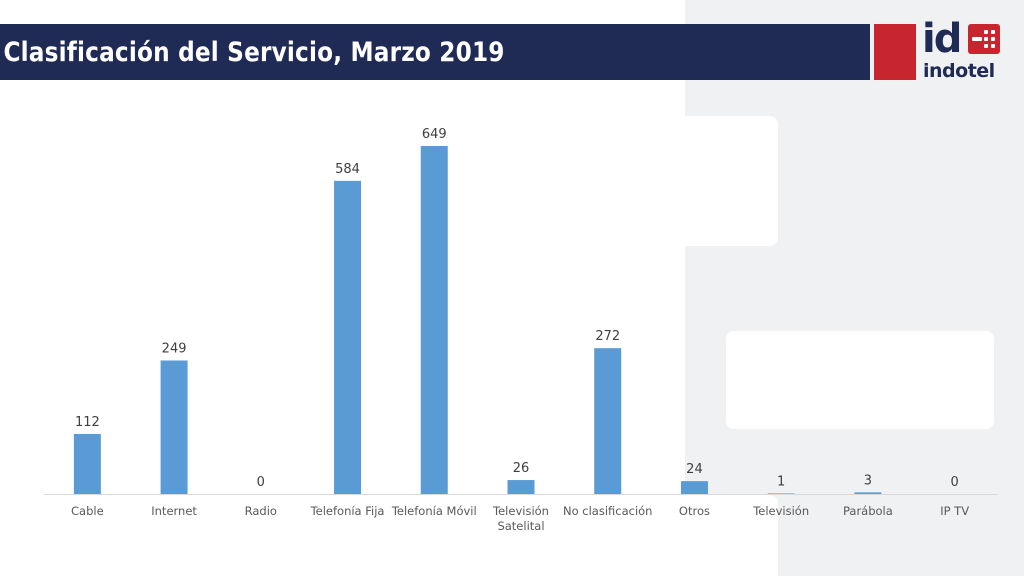 This screenshot has width=1024, height=576. Describe the element at coordinates (731, 535) in the screenshot. I see `background-card-bottom` at that location.